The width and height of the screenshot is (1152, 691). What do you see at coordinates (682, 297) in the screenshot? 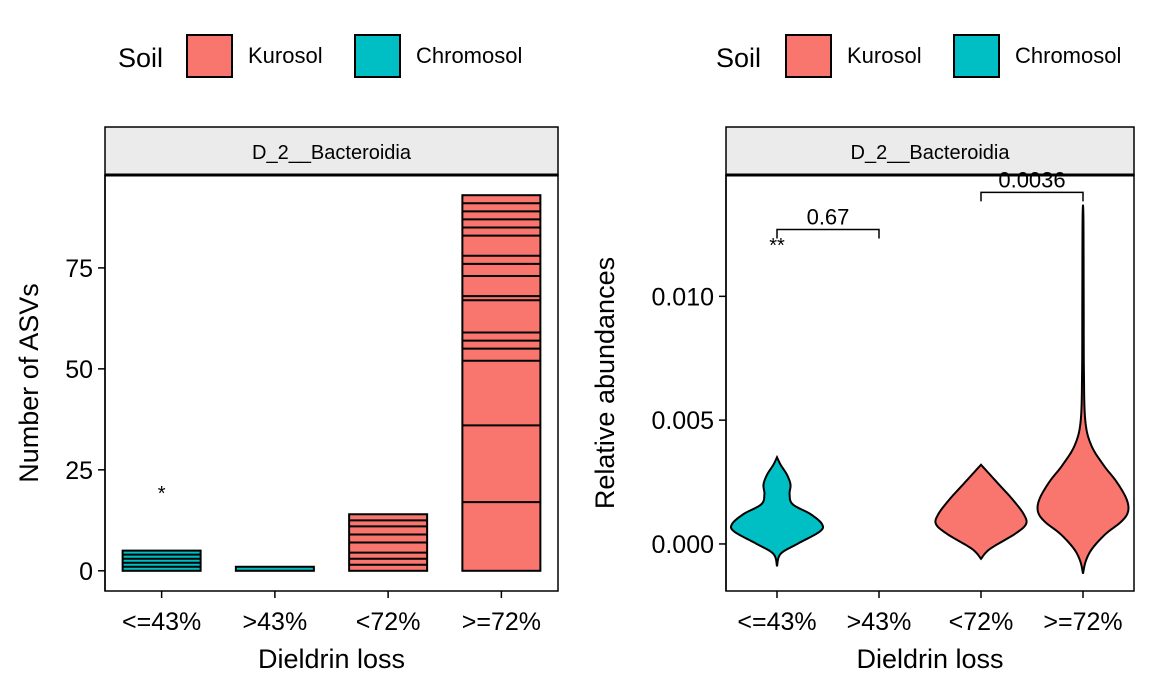
I see `y-tick-label: 0.010` at bounding box center [682, 297].